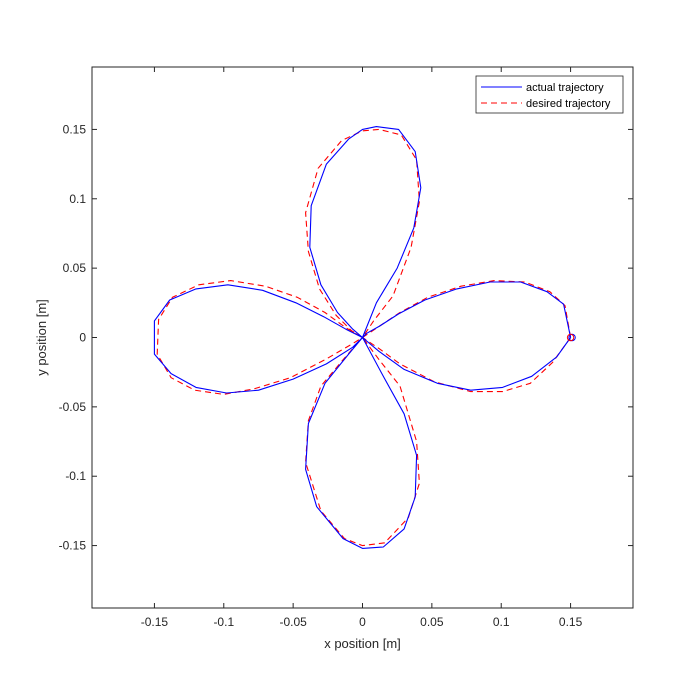 The height and width of the screenshot is (700, 700). Describe the element at coordinates (155, 622) in the screenshot. I see `x-tick-label: -0.15` at that location.